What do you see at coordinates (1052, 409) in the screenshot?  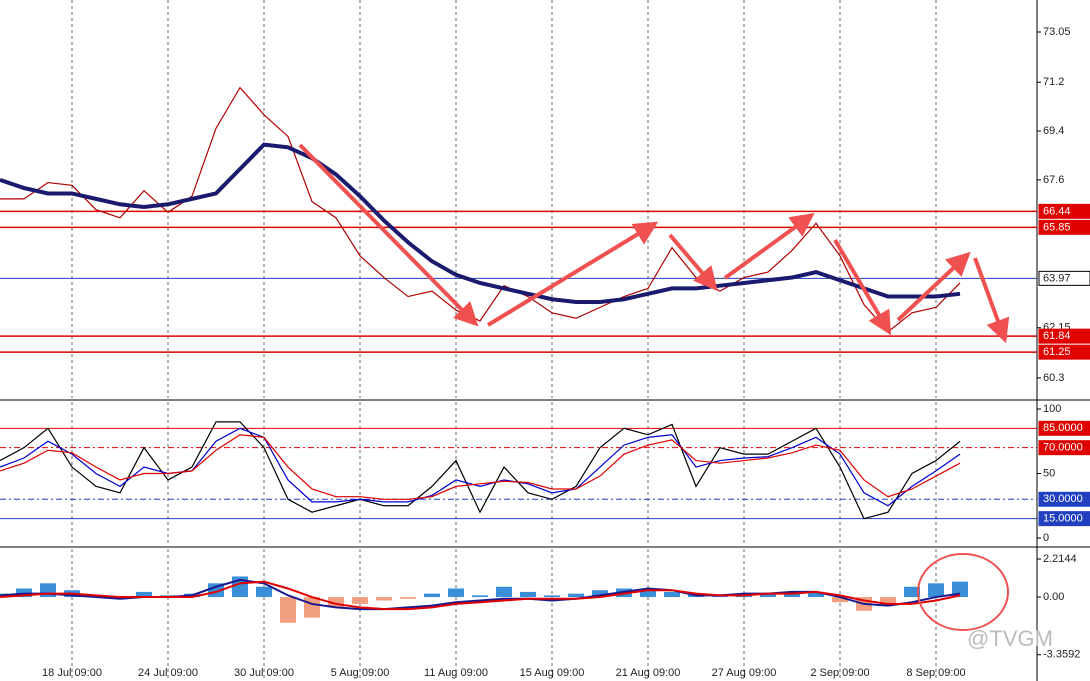 I see `y-tick-label: 100` at bounding box center [1052, 409].